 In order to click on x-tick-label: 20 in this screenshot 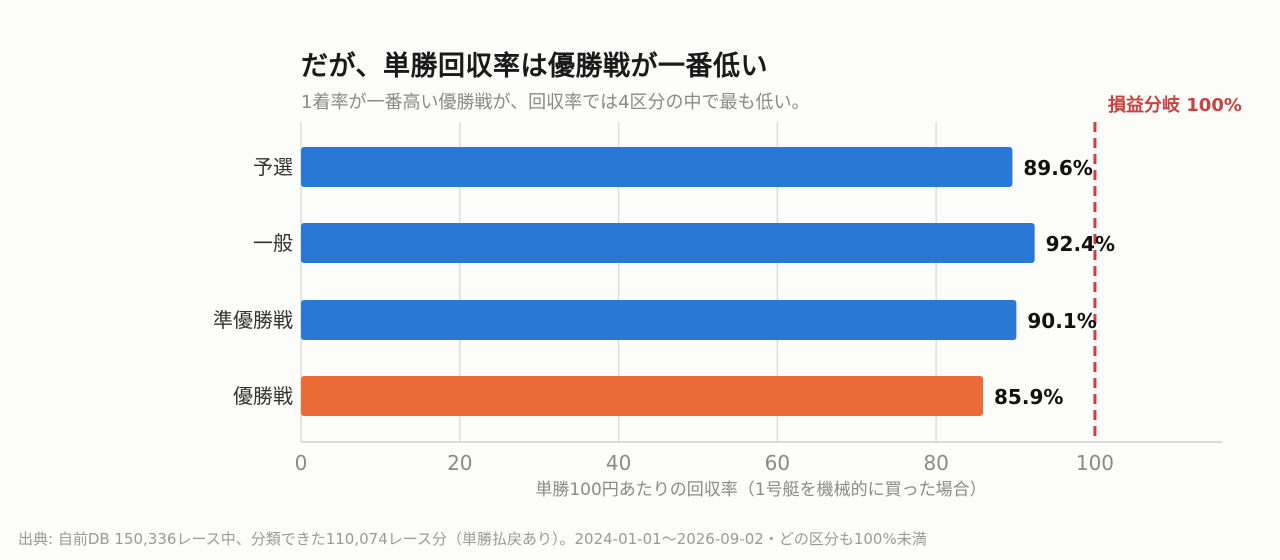, I will do `click(459, 463)`.